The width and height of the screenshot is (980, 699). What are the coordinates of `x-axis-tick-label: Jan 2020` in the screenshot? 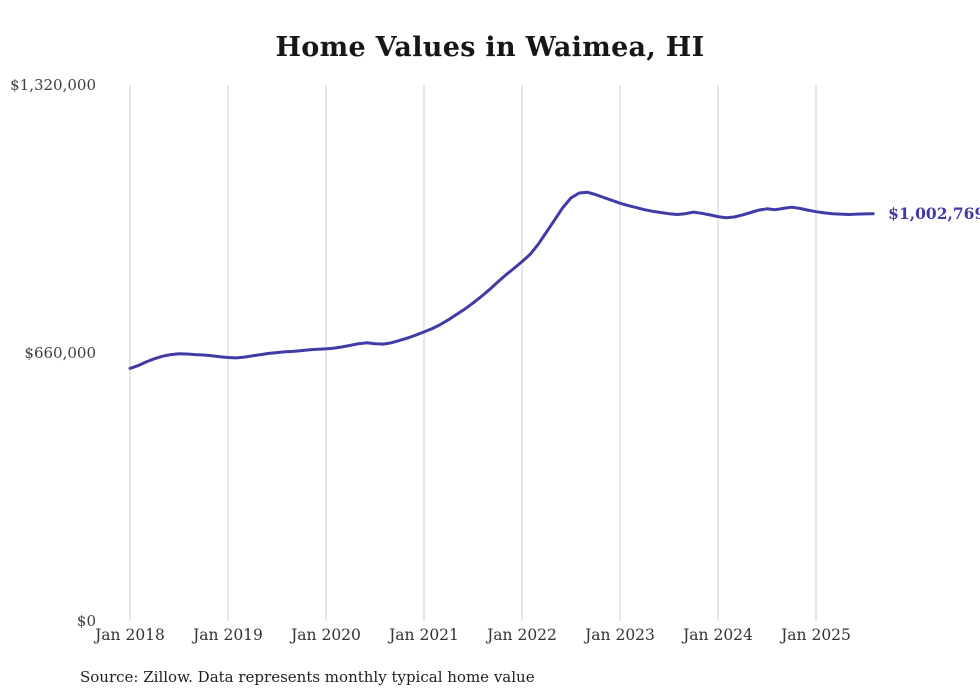 It's located at (326, 635).